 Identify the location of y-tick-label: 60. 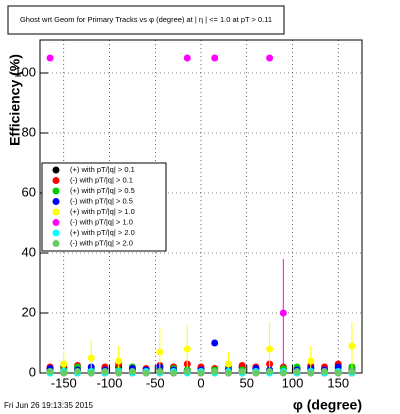
(29, 191).